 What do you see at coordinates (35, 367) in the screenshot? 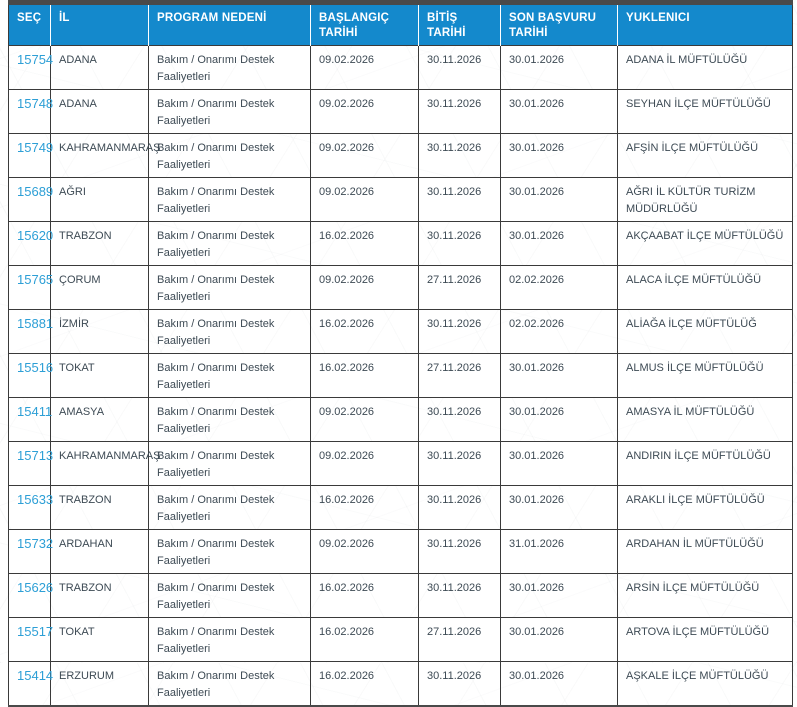
I see `record-id-link: 15516` at bounding box center [35, 367].